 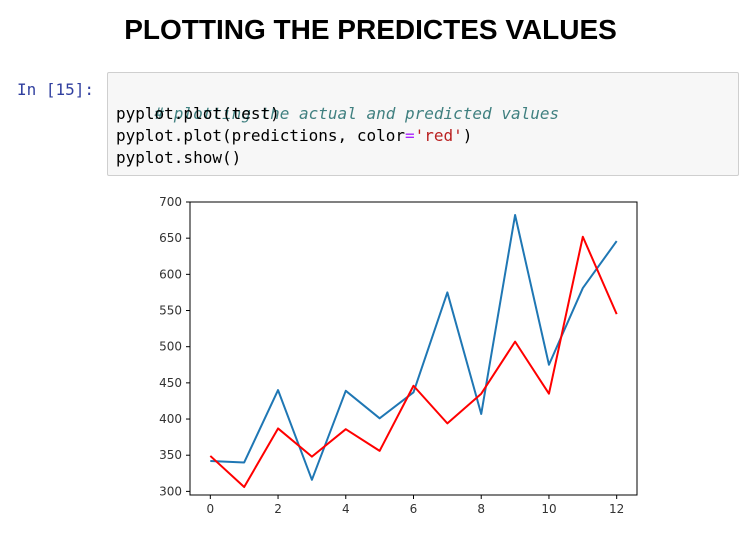 What do you see at coordinates (170, 202) in the screenshot?
I see `y-tick-label: 700` at bounding box center [170, 202].